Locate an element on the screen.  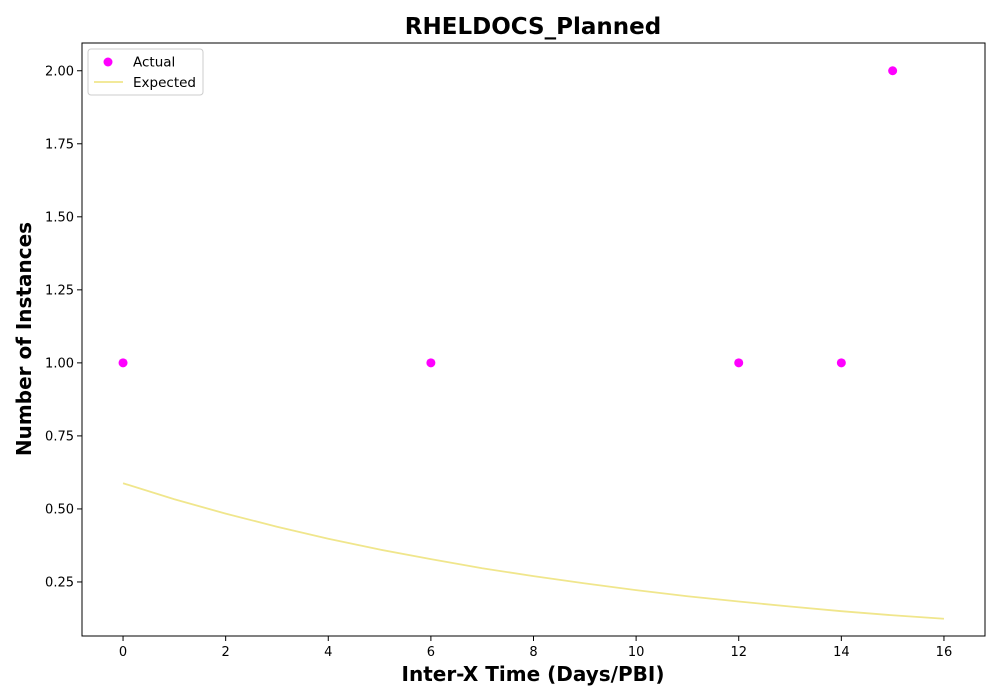
y-tick-label: 1.50 is located at coordinates (59, 217).